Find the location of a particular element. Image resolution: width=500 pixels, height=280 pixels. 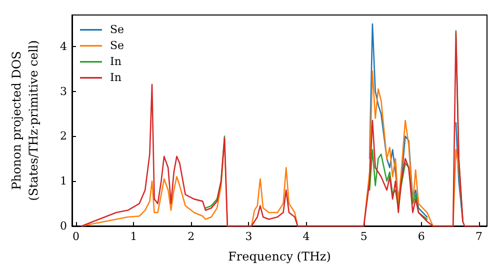

x-tick-label: 0 is located at coordinates (76, 236).